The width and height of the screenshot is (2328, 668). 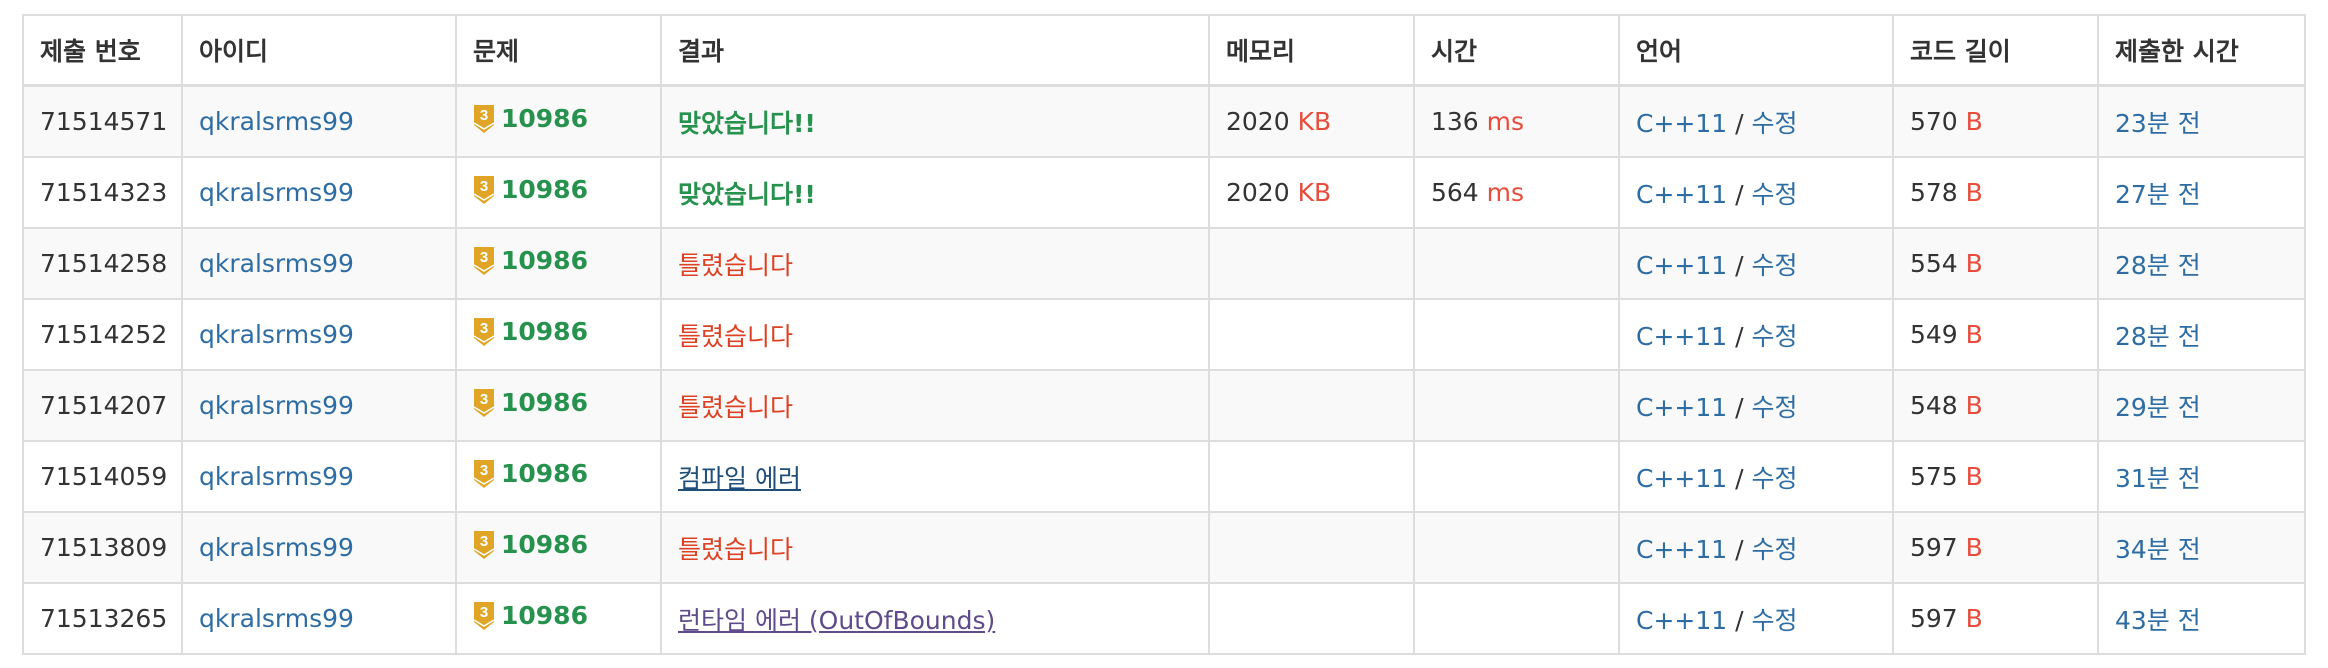 I want to click on submitted-time-cell: 28분 전, so click(x=2201, y=334).